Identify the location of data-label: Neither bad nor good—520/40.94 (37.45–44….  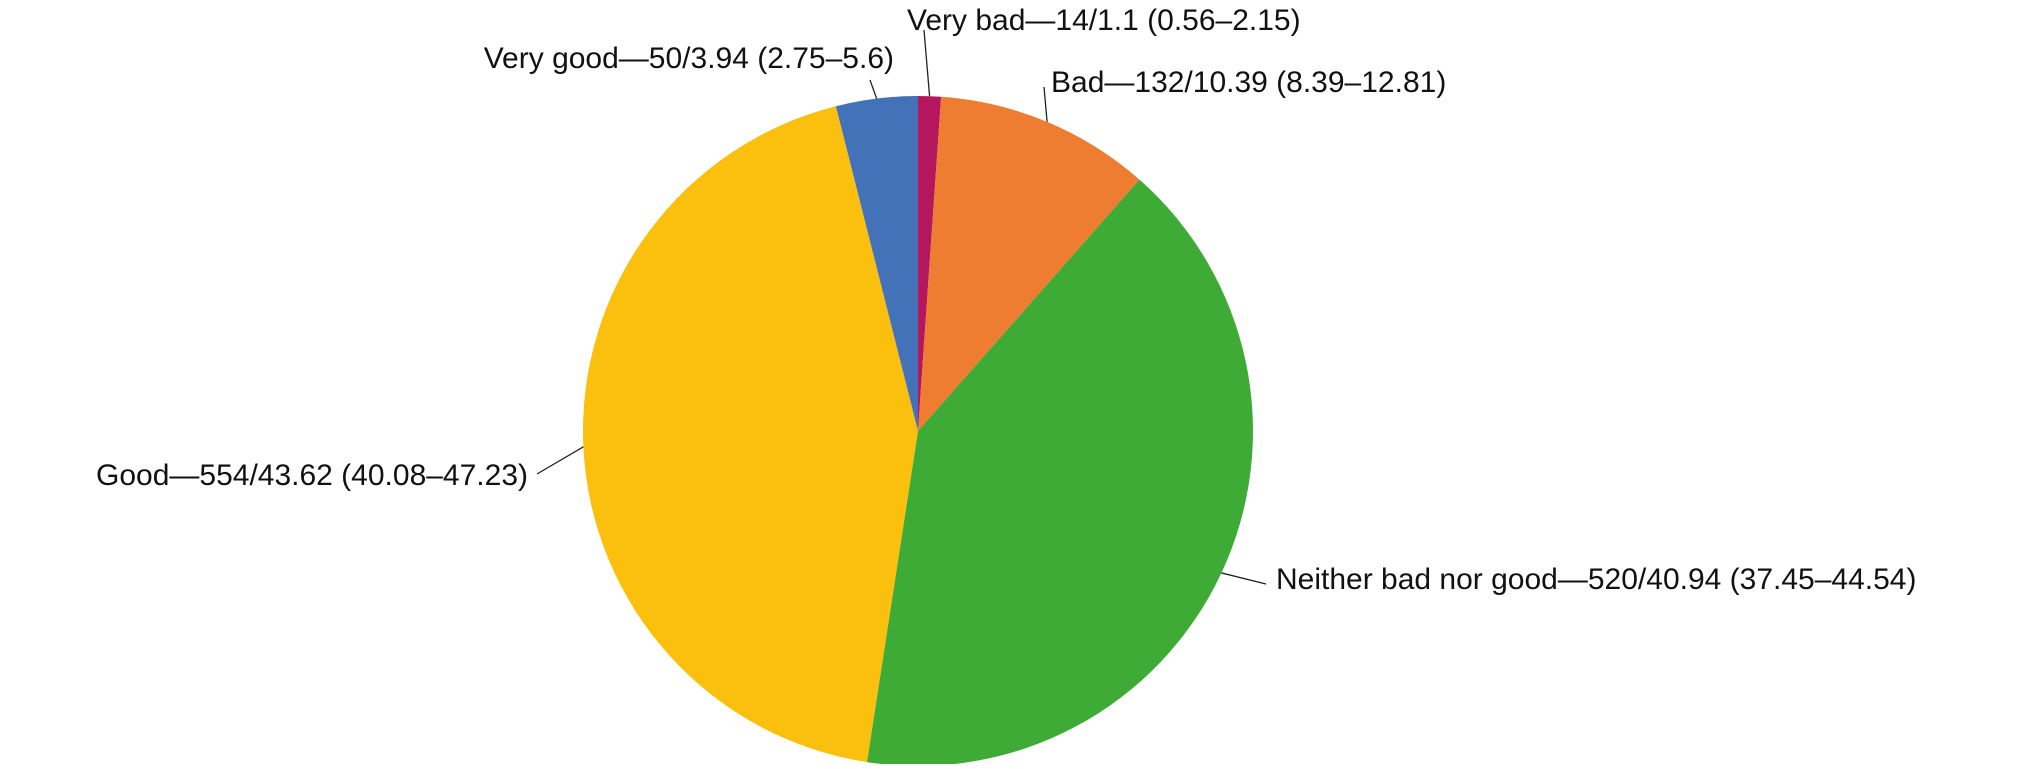
(1596, 579).